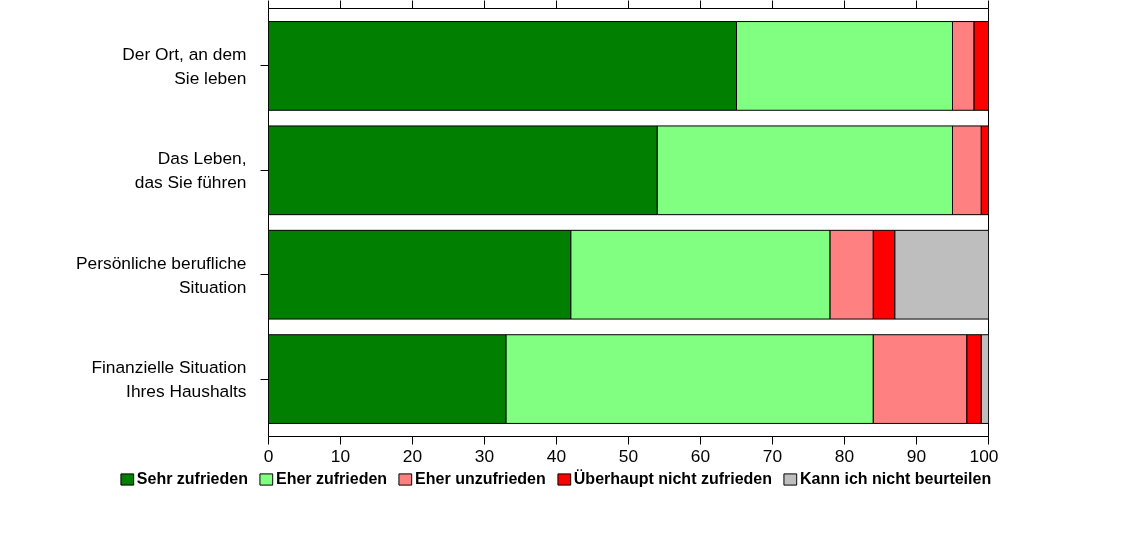 This screenshot has height=540, width=1121. Describe the element at coordinates (673, 479) in the screenshot. I see `legend-label: Überhaupt nicht zufrieden` at that location.